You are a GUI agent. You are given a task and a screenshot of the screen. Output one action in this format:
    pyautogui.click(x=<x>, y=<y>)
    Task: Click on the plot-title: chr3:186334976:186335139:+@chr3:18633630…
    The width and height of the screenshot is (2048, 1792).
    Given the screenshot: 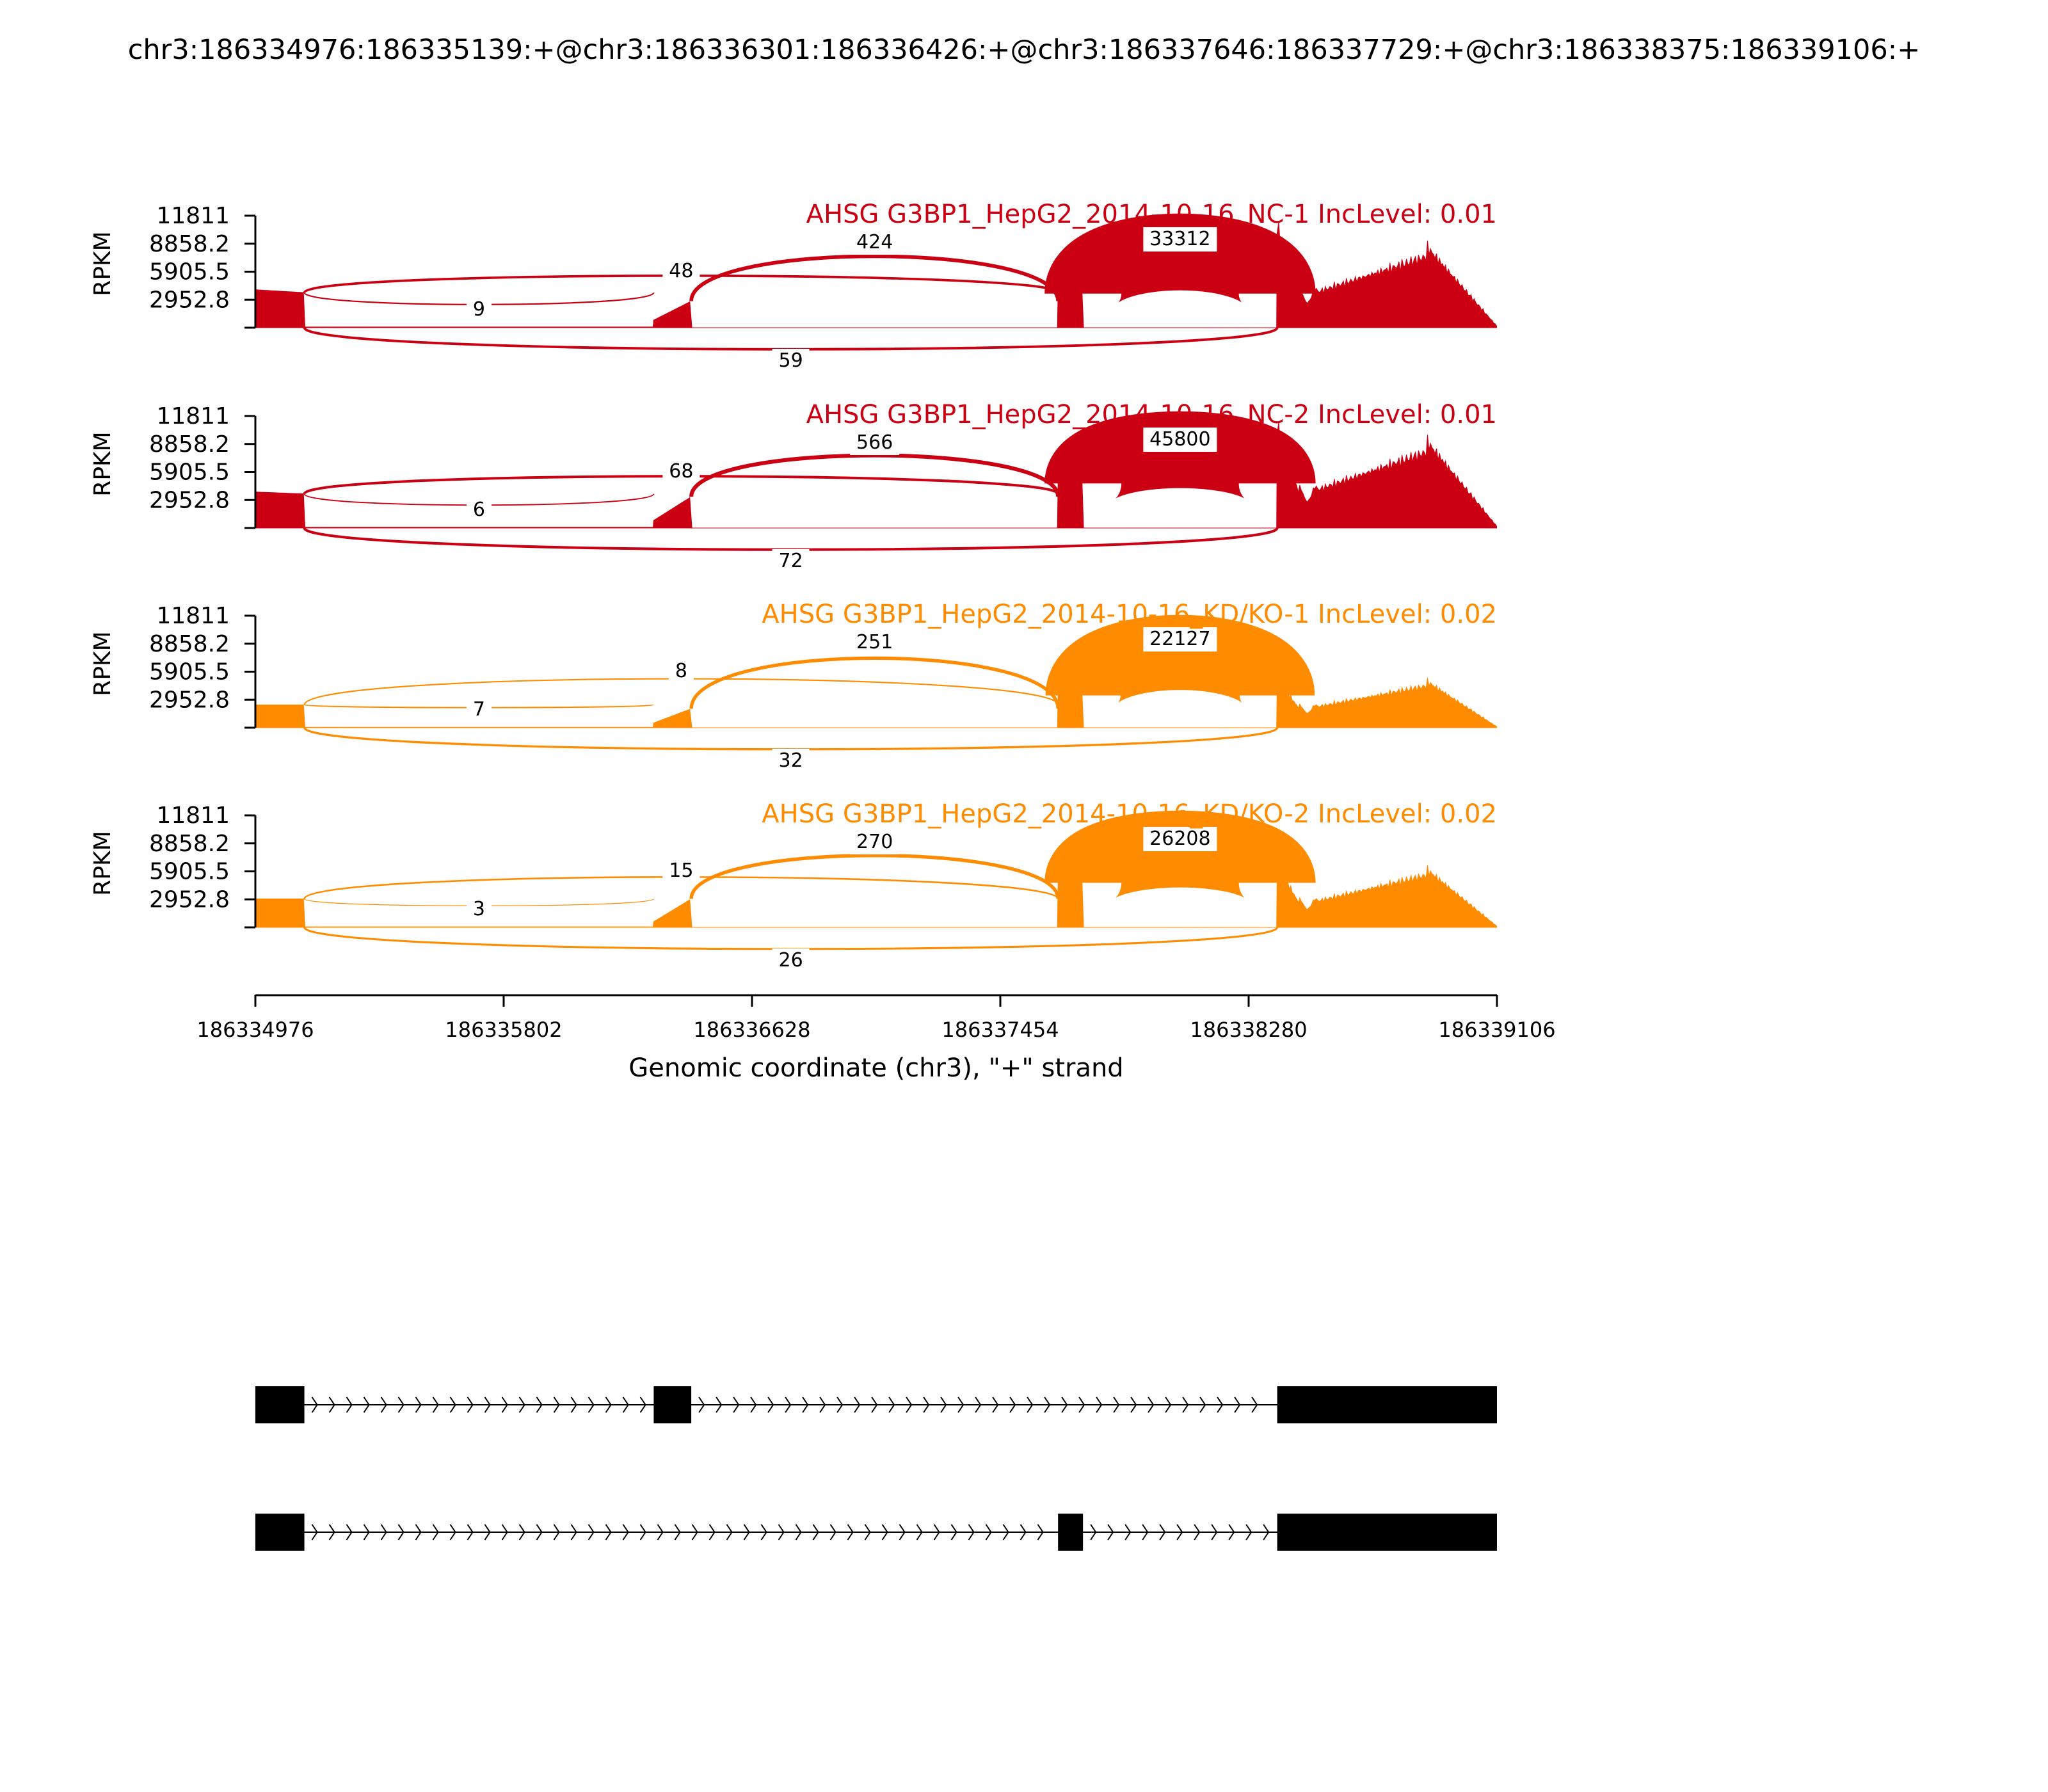 What is the action you would take?
    pyautogui.click(x=1024, y=50)
    